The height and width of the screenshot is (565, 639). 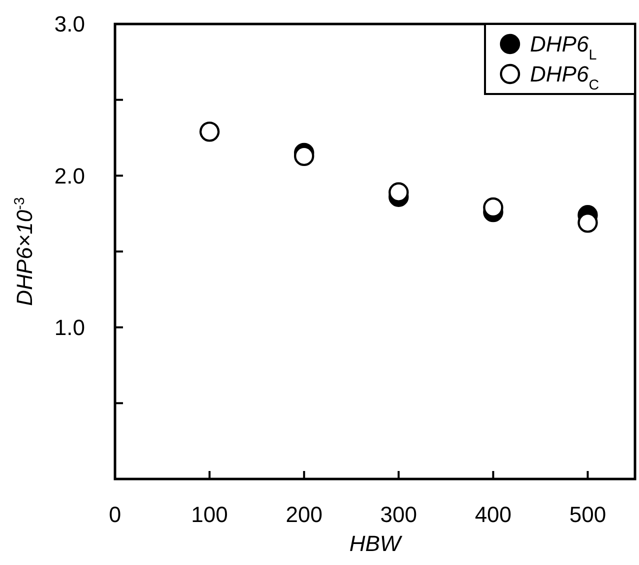 What do you see at coordinates (69, 175) in the screenshot?
I see `y-tick-label: 2.0` at bounding box center [69, 175].